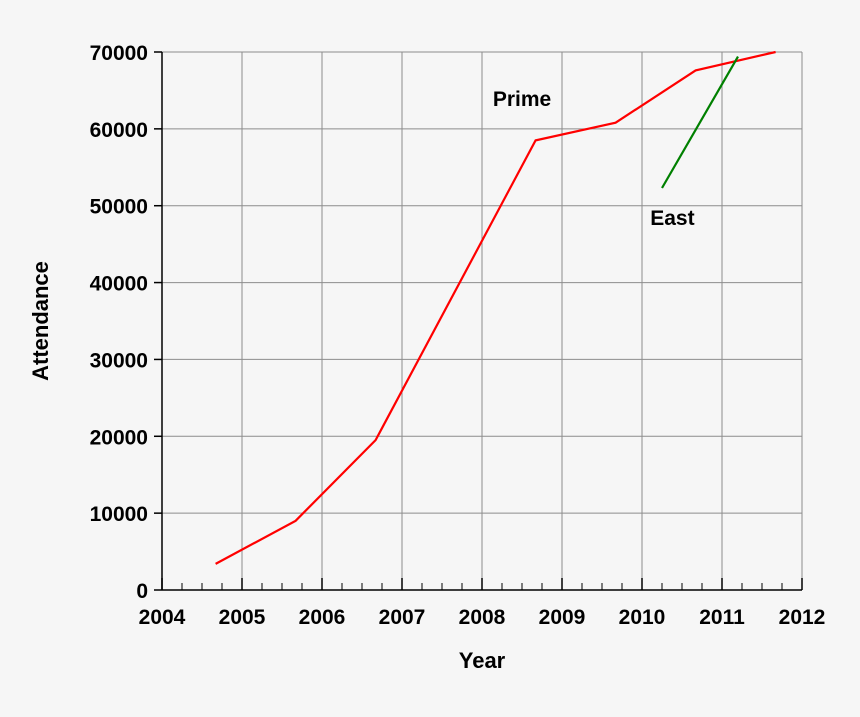 This screenshot has width=860, height=717. Describe the element at coordinates (482, 660) in the screenshot. I see `x-axis-title: Year` at that location.